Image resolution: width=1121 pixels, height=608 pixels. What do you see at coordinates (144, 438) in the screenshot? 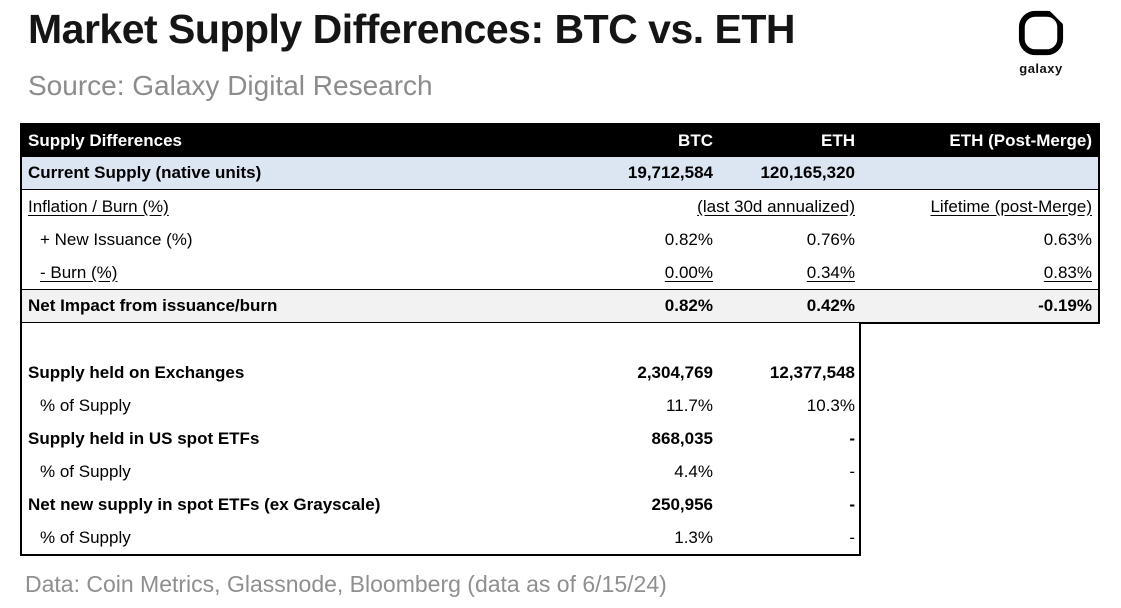
I see `row-label: Supply held in US spot ETFs` at bounding box center [144, 438].